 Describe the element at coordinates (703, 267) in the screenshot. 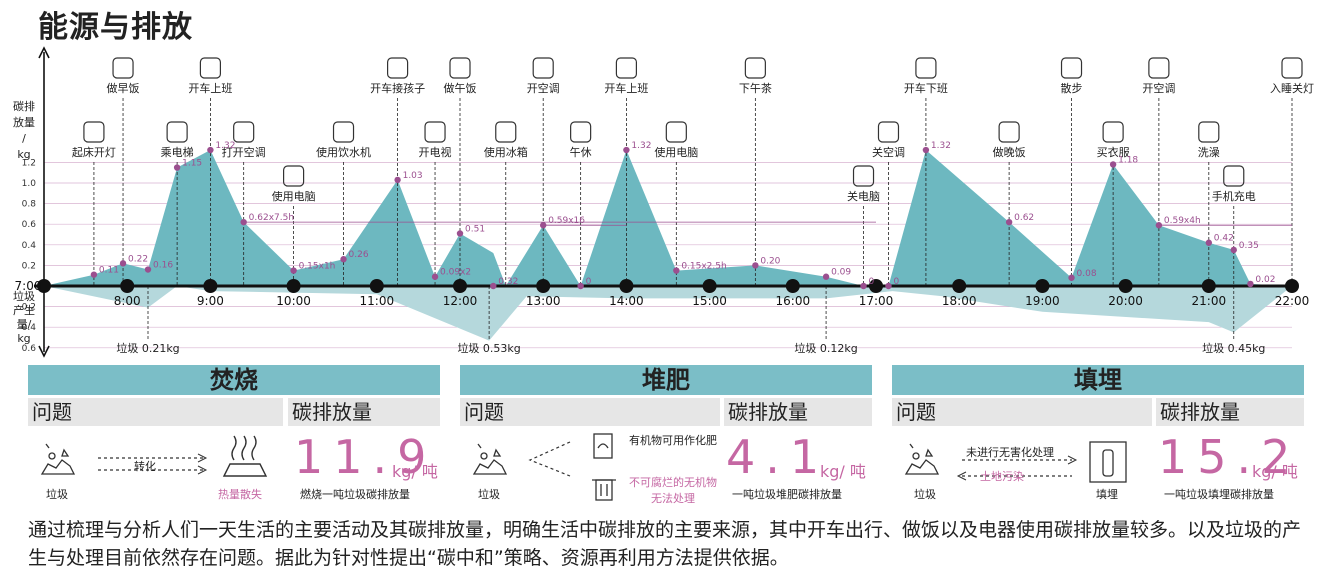

I see `value-label: 0.15x2.5h` at that location.